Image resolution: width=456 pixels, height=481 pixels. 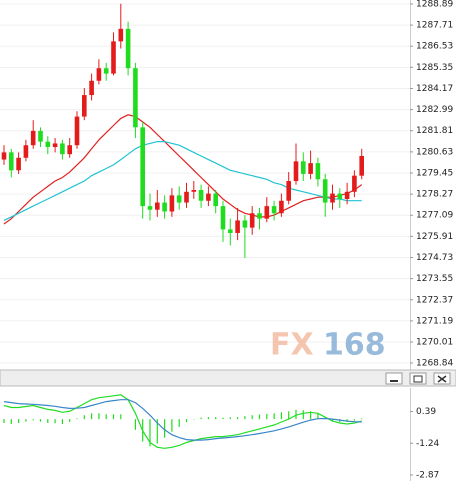 I want to click on close-icon, so click(x=442, y=379).